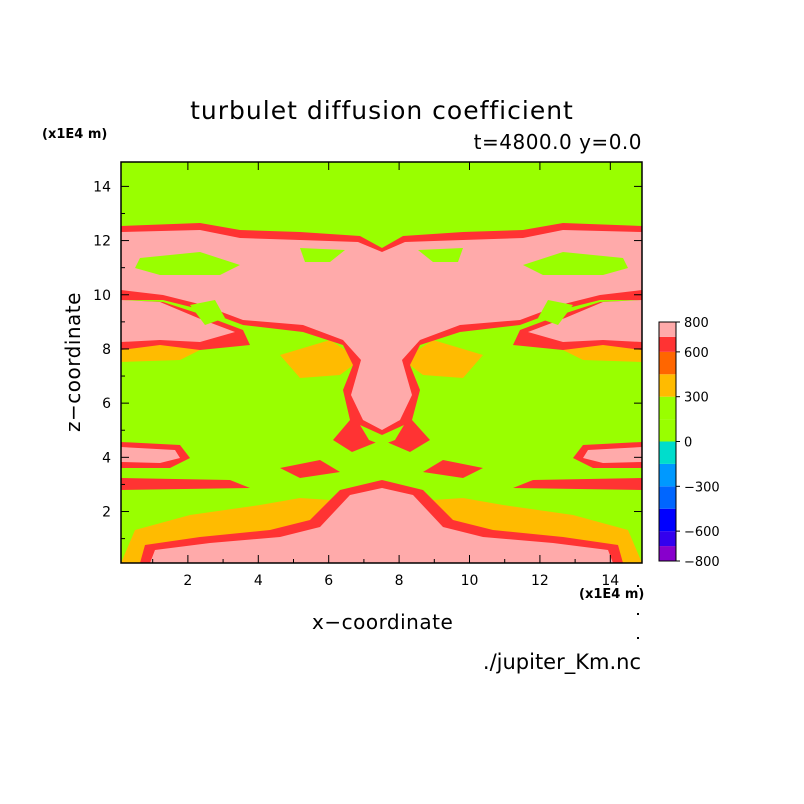 The image size is (804, 804). What do you see at coordinates (540, 581) in the screenshot?
I see `x-tick-label: 12` at bounding box center [540, 581].